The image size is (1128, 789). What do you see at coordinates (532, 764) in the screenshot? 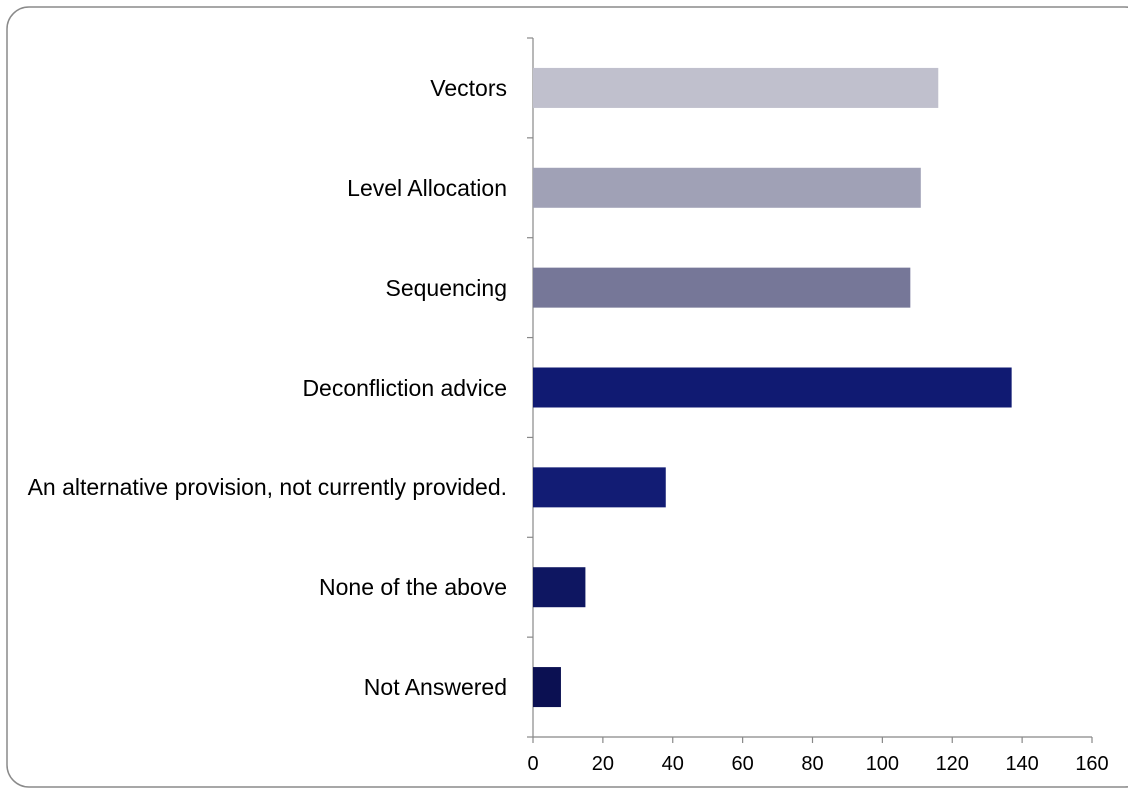
I see `x-tick-label: 0` at bounding box center [532, 764].